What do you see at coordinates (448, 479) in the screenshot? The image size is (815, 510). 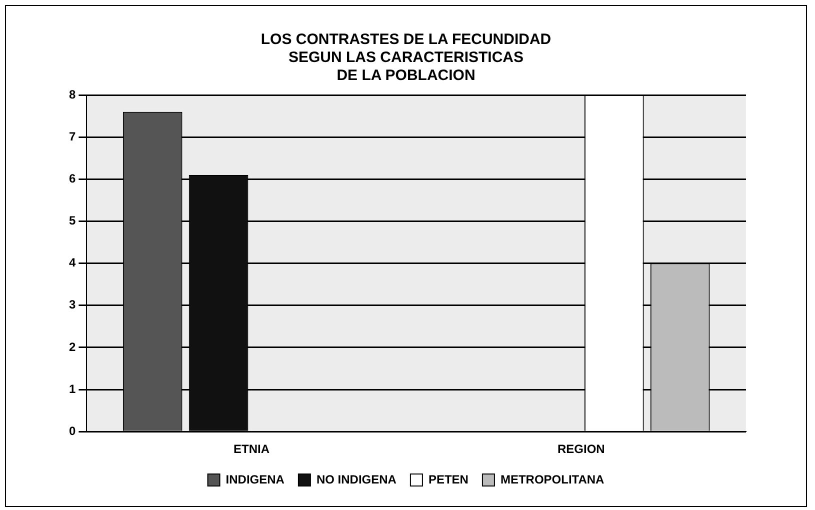 I see `legend-label: PETEN` at bounding box center [448, 479].